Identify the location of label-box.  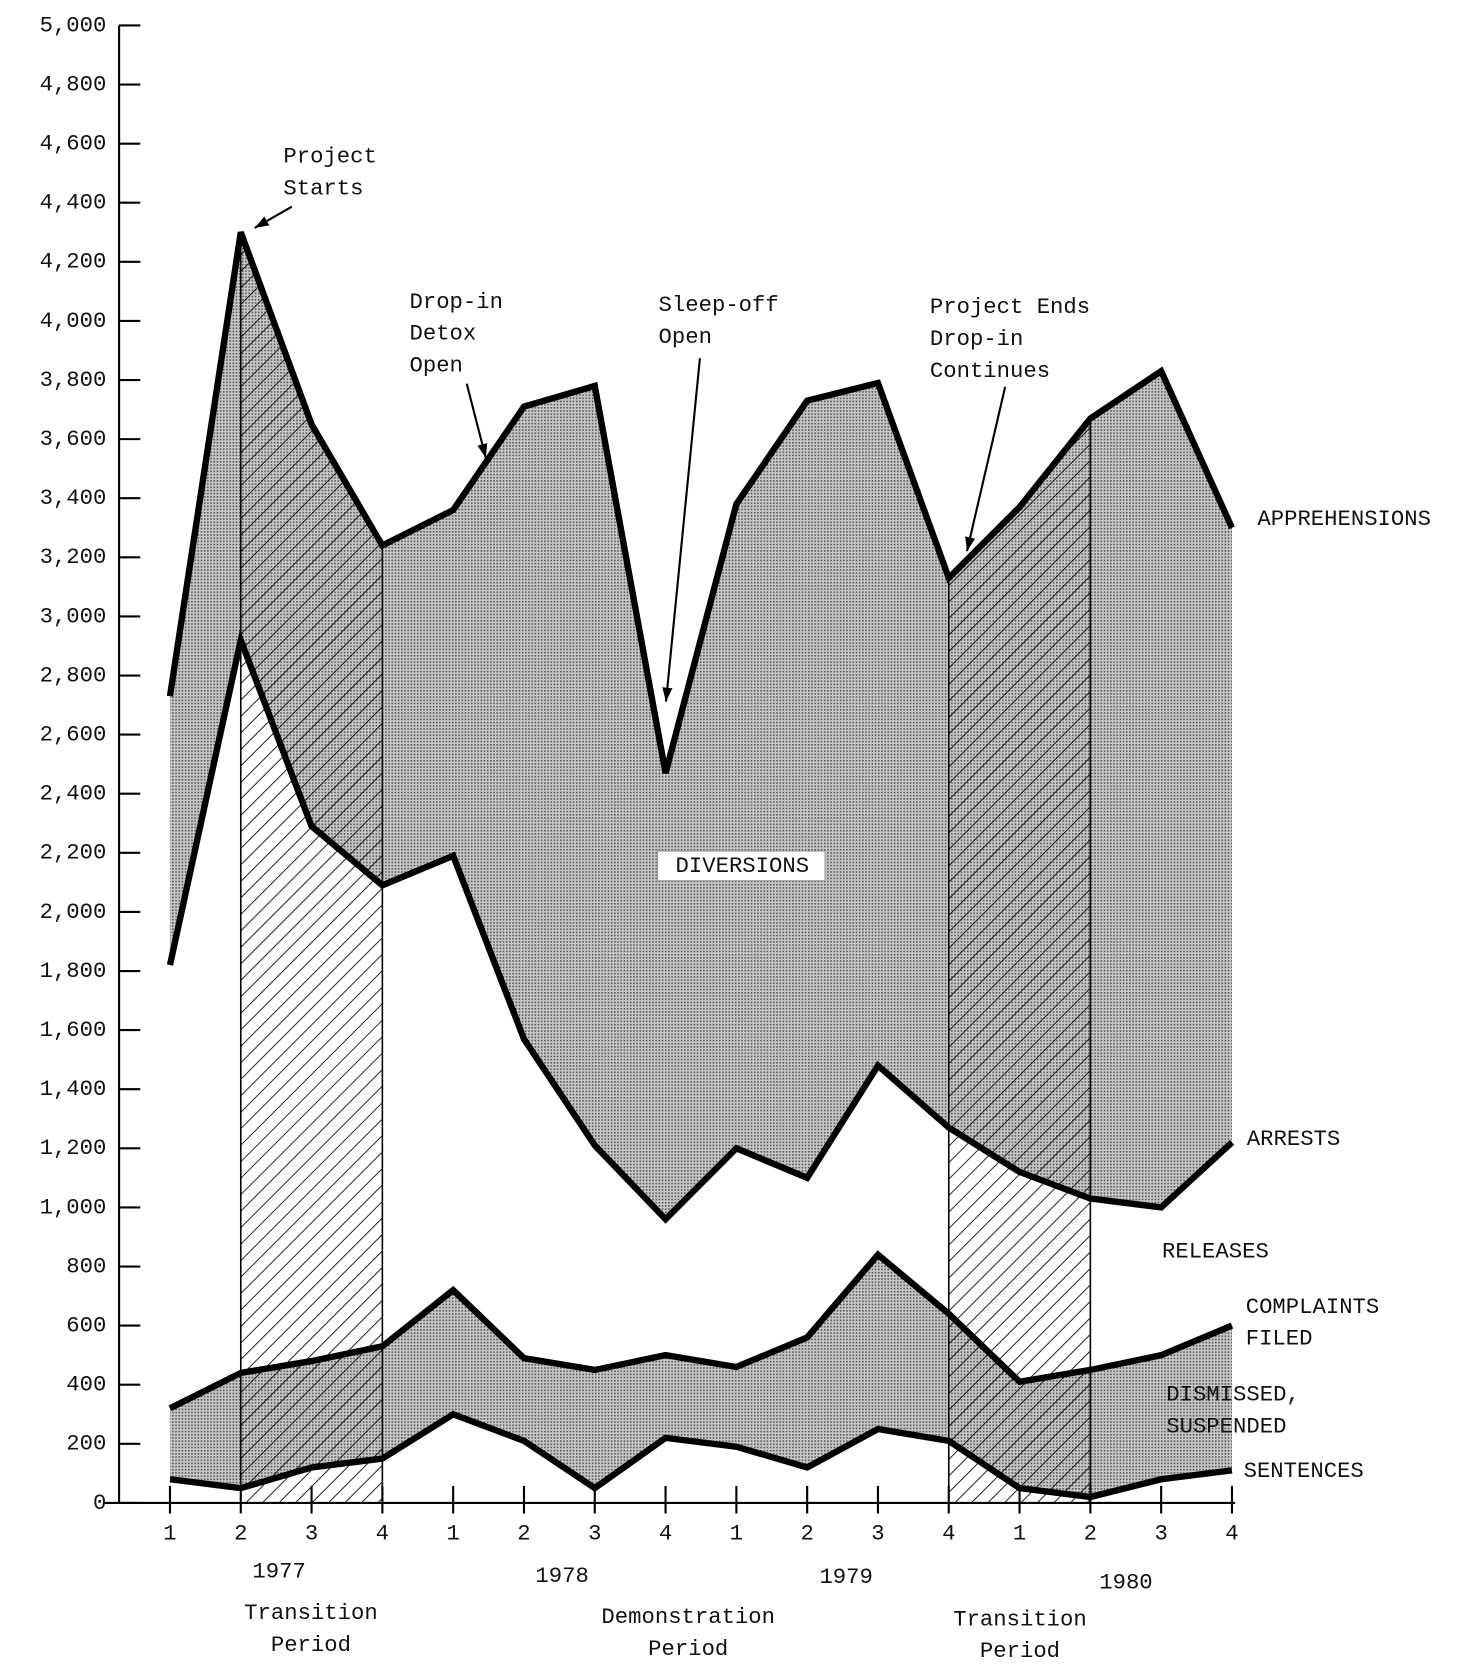
(741, 866).